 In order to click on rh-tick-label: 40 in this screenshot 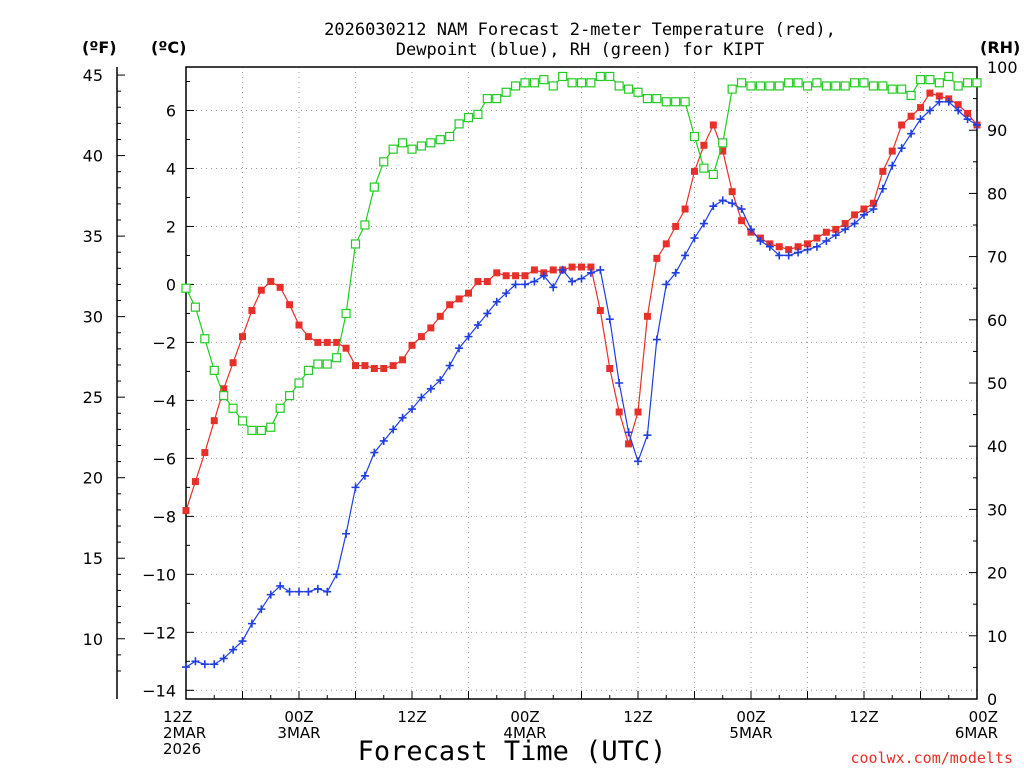, I will do `click(997, 446)`.